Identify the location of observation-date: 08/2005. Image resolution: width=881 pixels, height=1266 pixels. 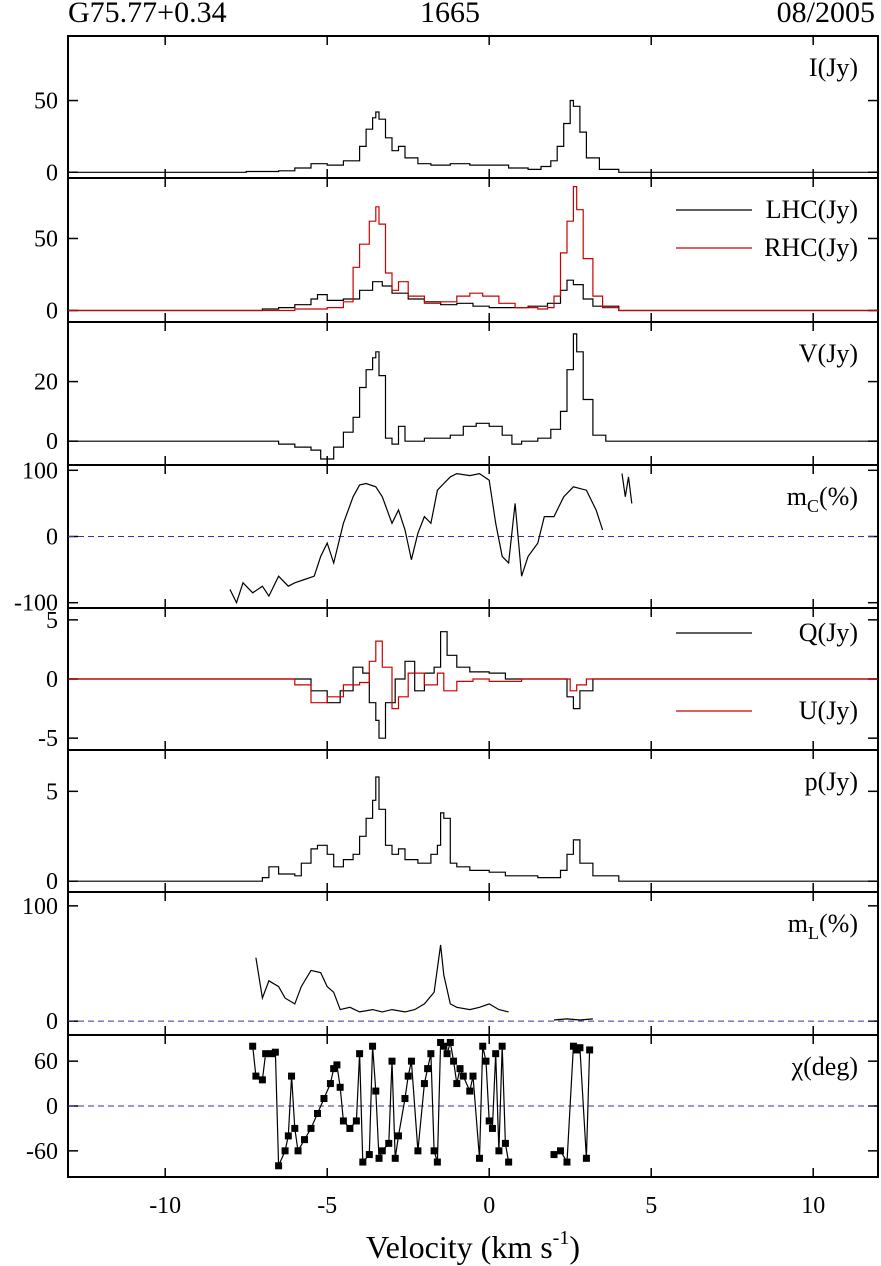
(825, 14).